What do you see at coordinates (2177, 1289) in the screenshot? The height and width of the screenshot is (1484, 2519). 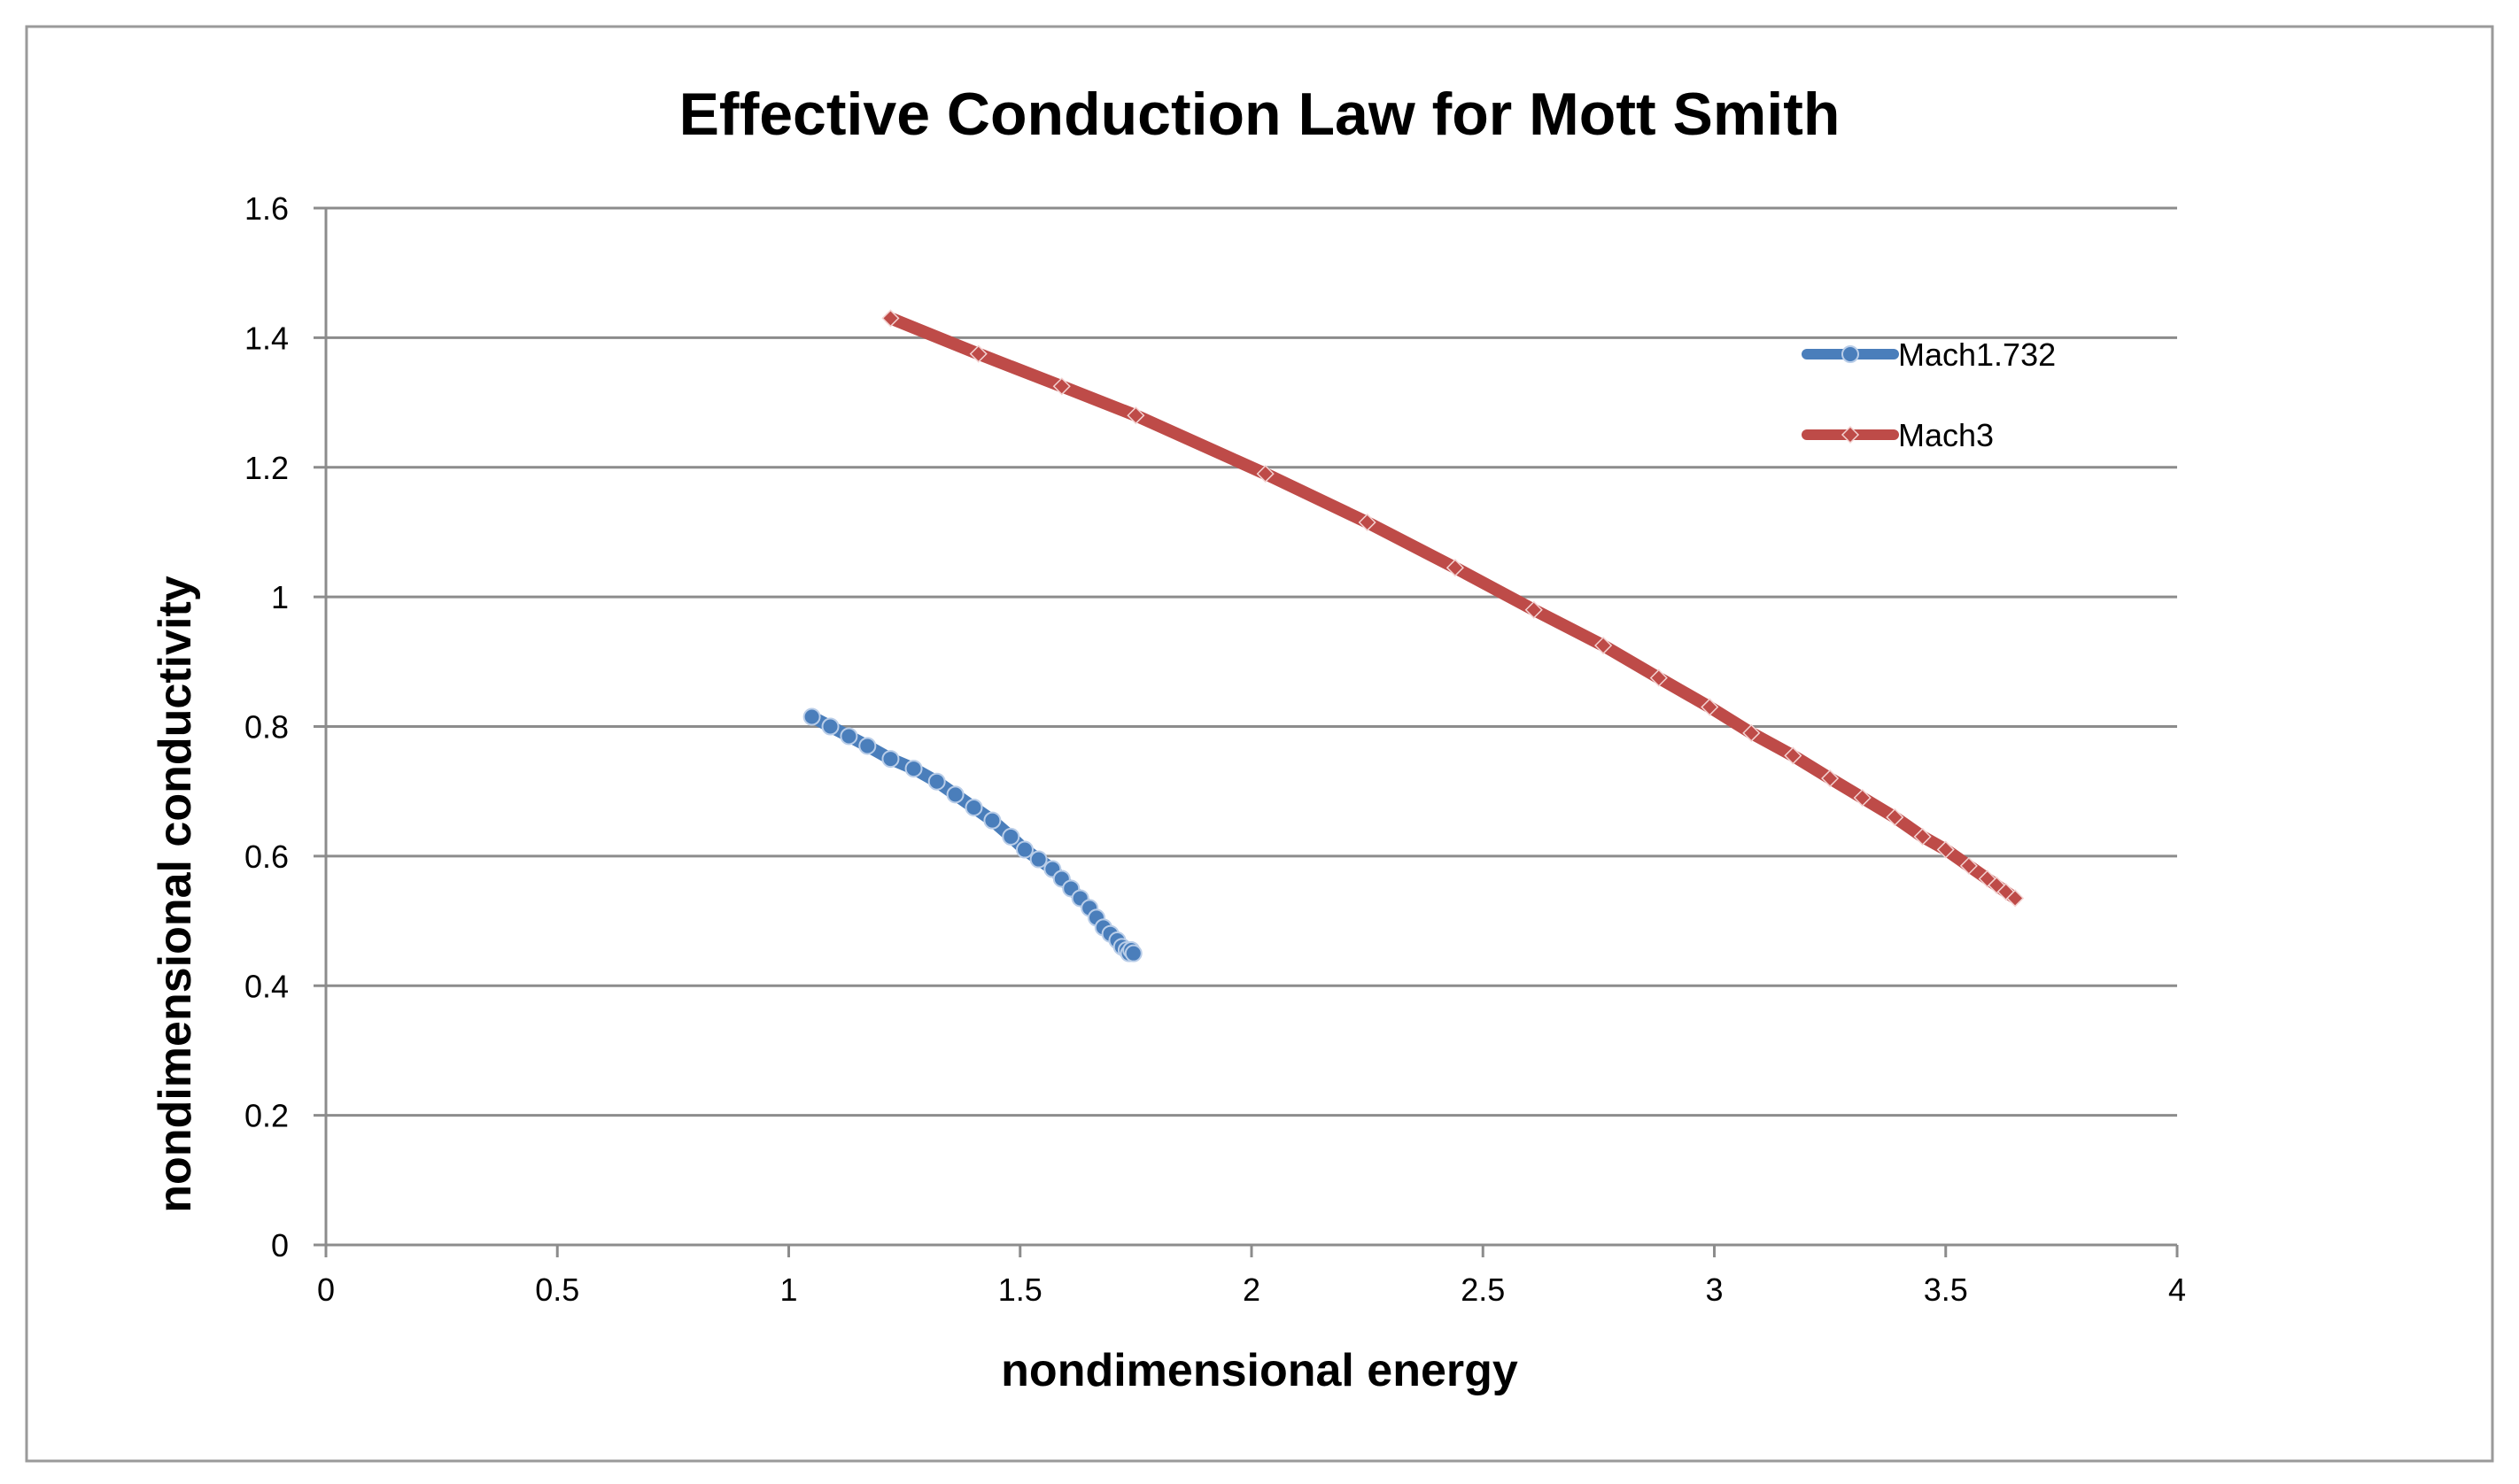 I see `x-tick-label: 4` at bounding box center [2177, 1289].